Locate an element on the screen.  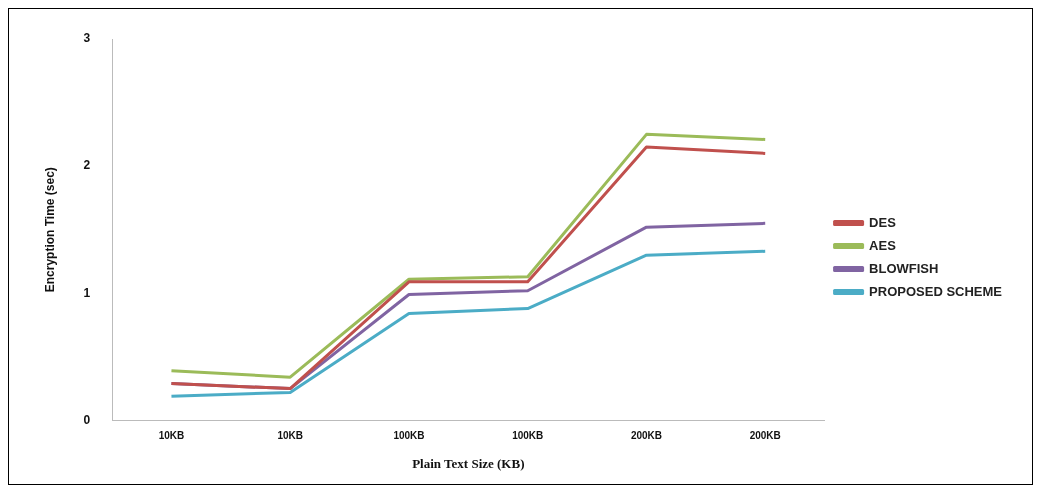
legend-label: DES is located at coordinates (883, 222).